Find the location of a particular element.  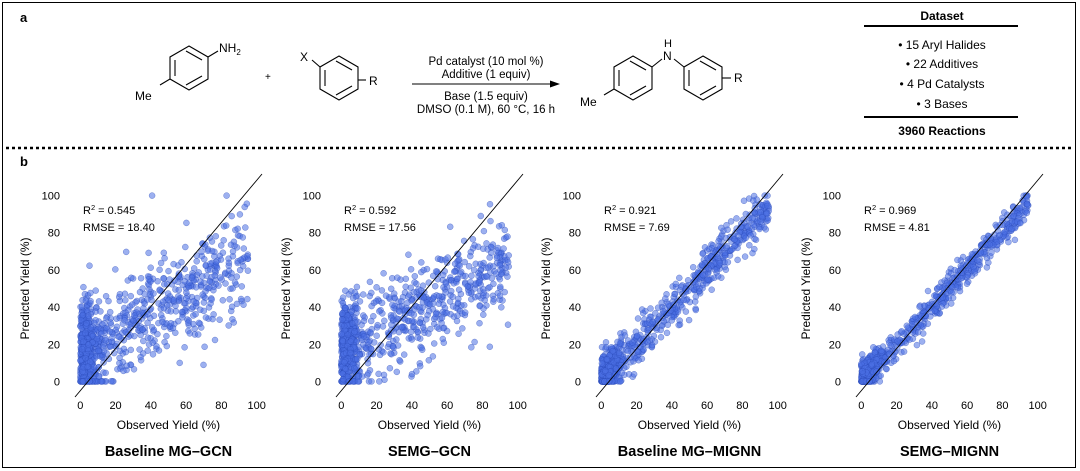

y-tick-label: 40 is located at coordinates (54, 308).